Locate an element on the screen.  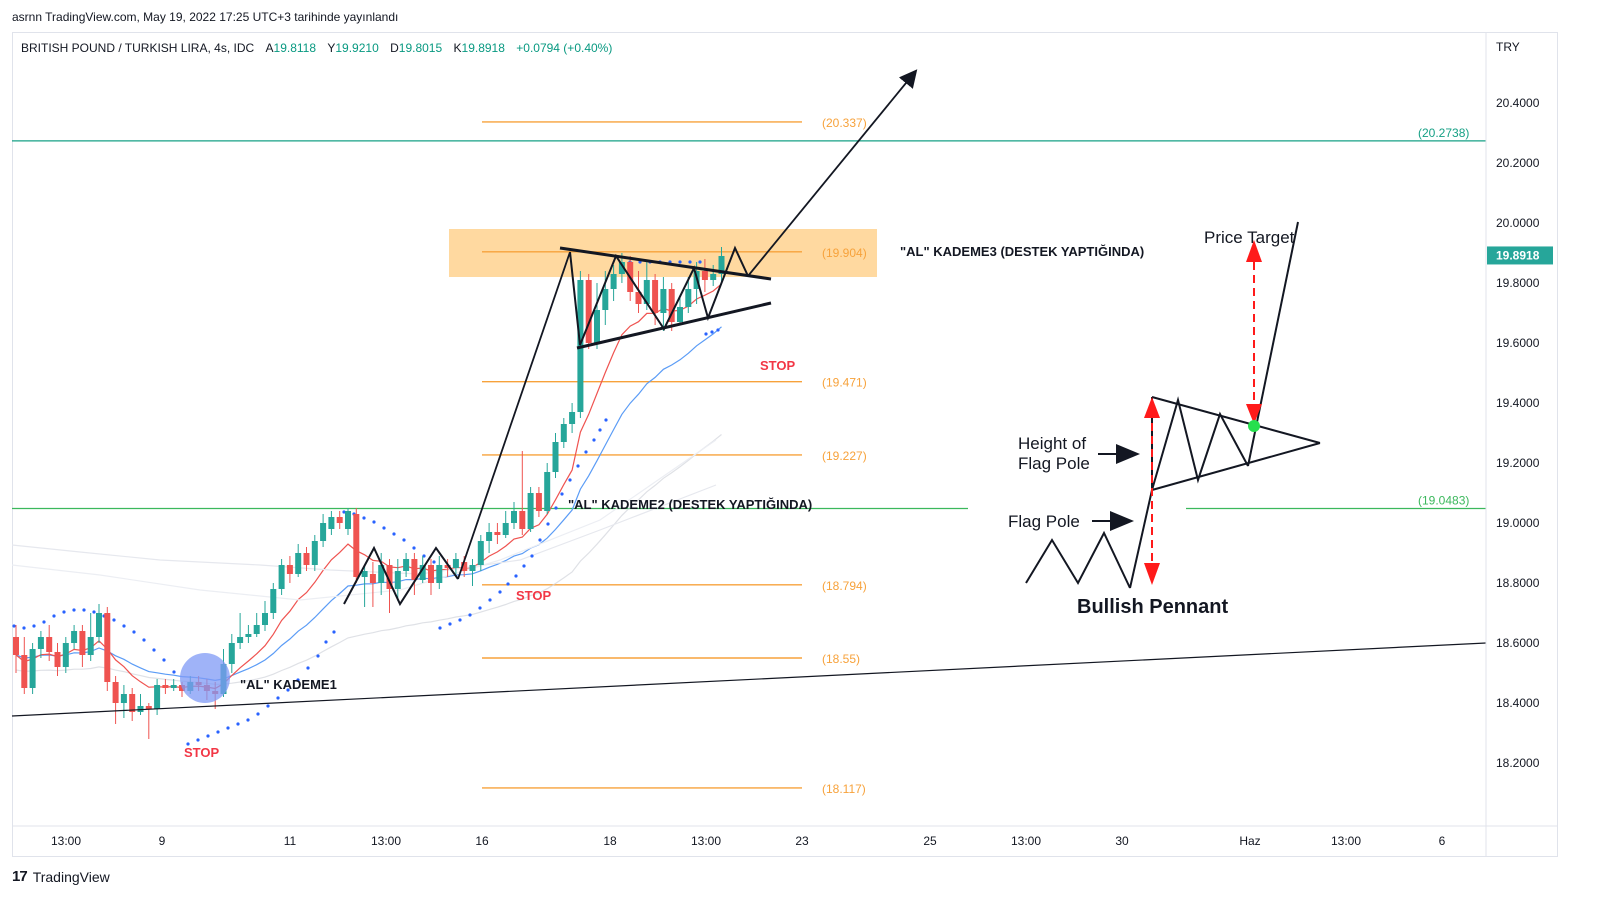
fib-highlight-band is located at coordinates (663, 253).